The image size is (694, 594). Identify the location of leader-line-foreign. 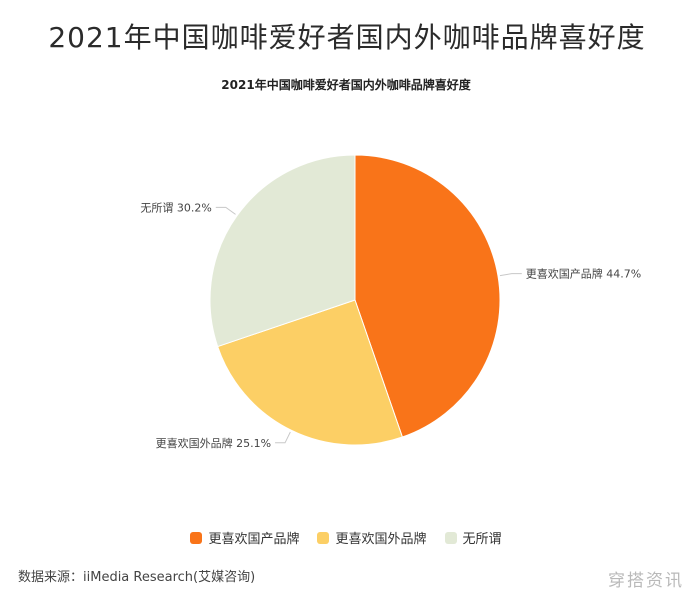
(283, 437).